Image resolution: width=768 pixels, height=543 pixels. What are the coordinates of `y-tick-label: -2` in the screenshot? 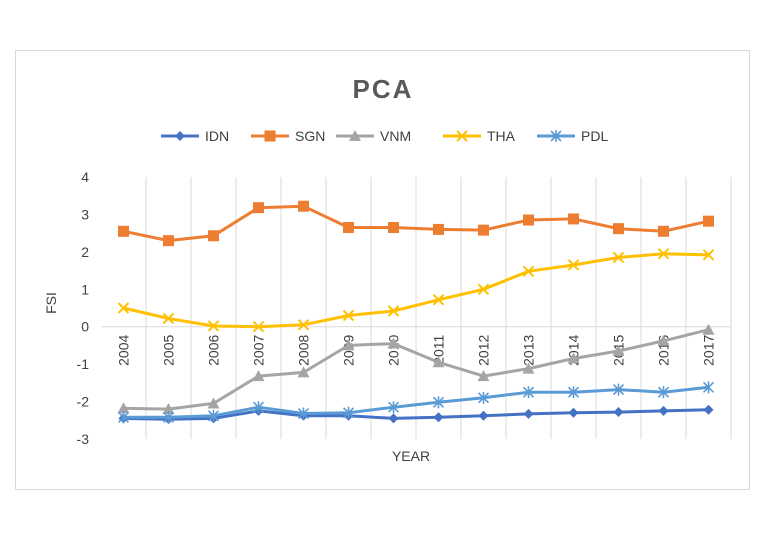 It's located at (83, 402).